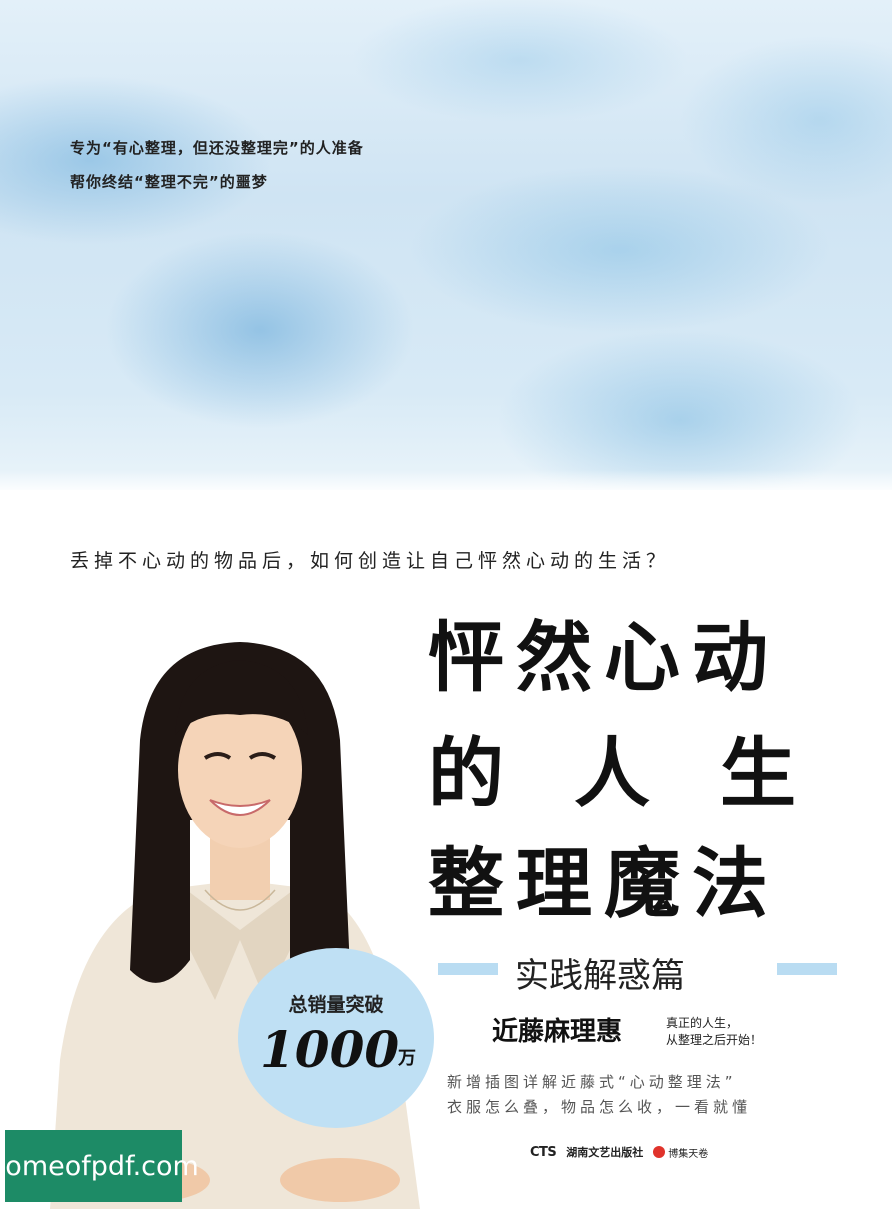  Describe the element at coordinates (702, 1023) in the screenshot. I see `author-note-line-1: 真正的人生，` at that location.